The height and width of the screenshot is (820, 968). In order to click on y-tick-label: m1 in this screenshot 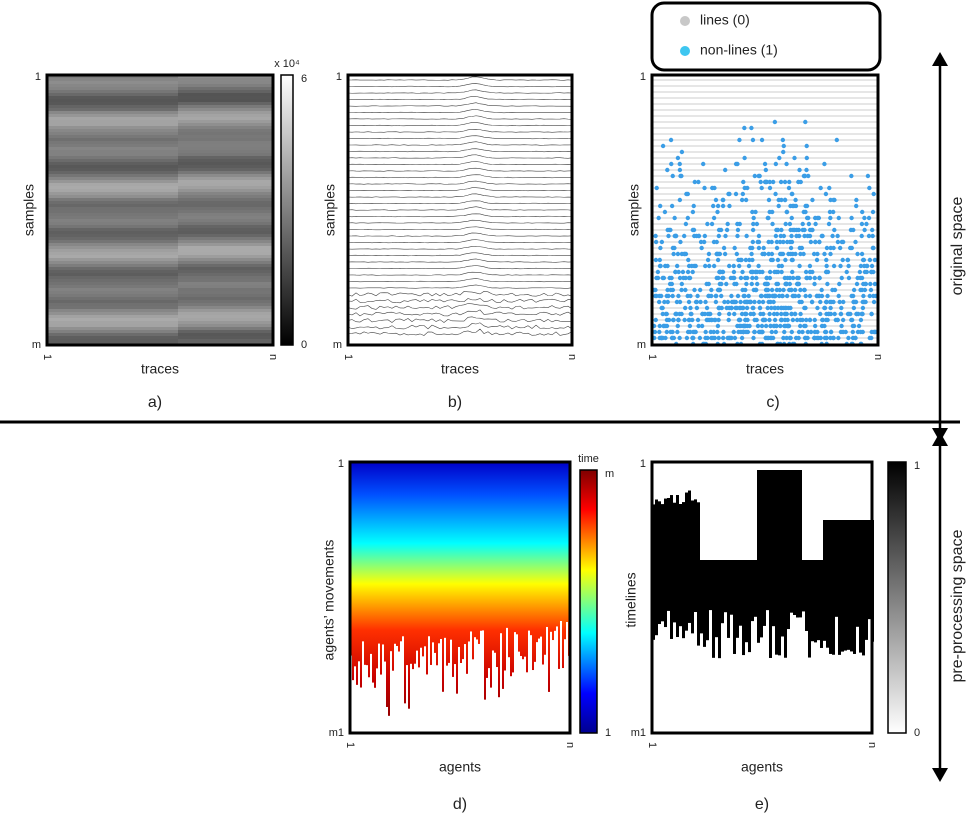, I will do `click(336, 733)`.